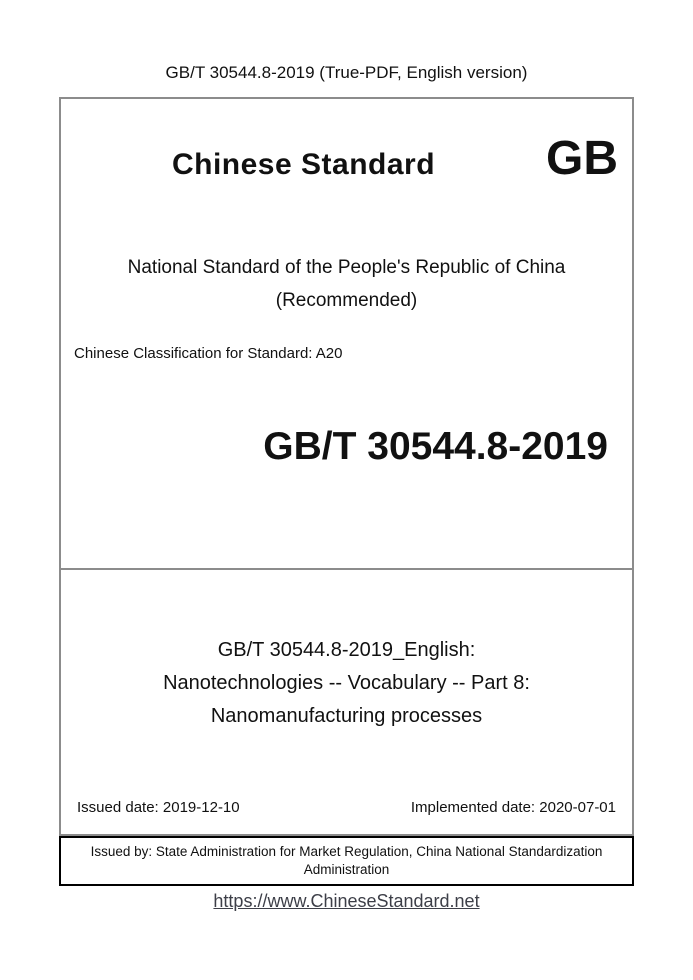 Image resolution: width=693 pixels, height=980 pixels. What do you see at coordinates (158, 807) in the screenshot?
I see `issued-date: Issued date: 2019-12-10` at bounding box center [158, 807].